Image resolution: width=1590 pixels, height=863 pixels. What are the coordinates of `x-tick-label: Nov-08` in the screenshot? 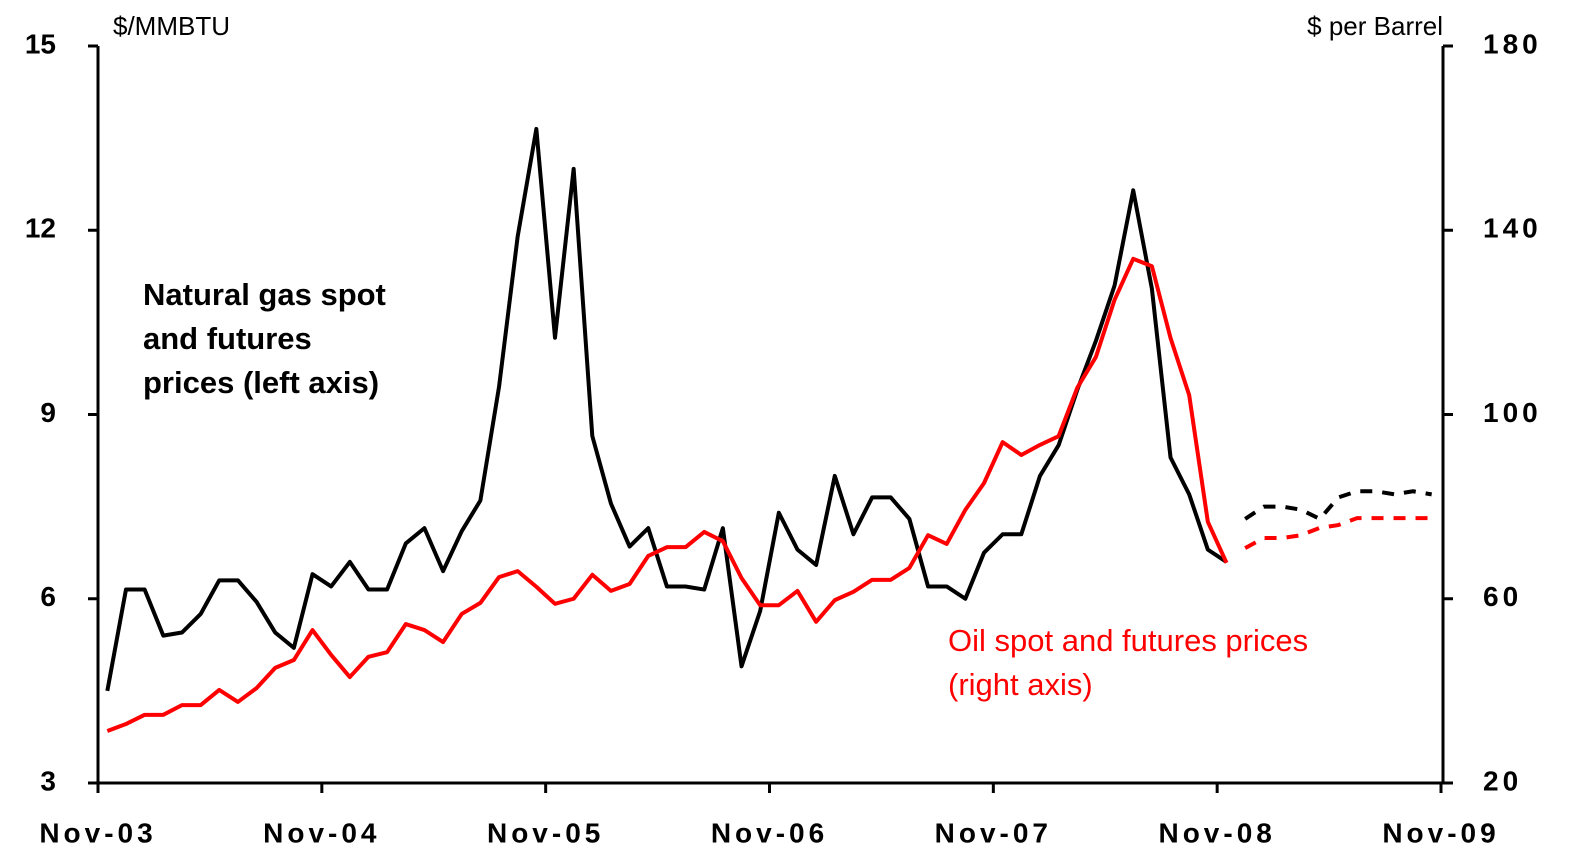 It's located at (1216, 832).